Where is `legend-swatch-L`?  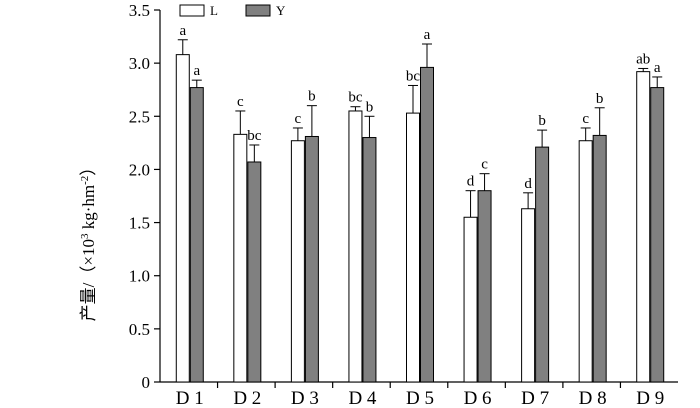
legend-swatch-L is located at coordinates (192, 10).